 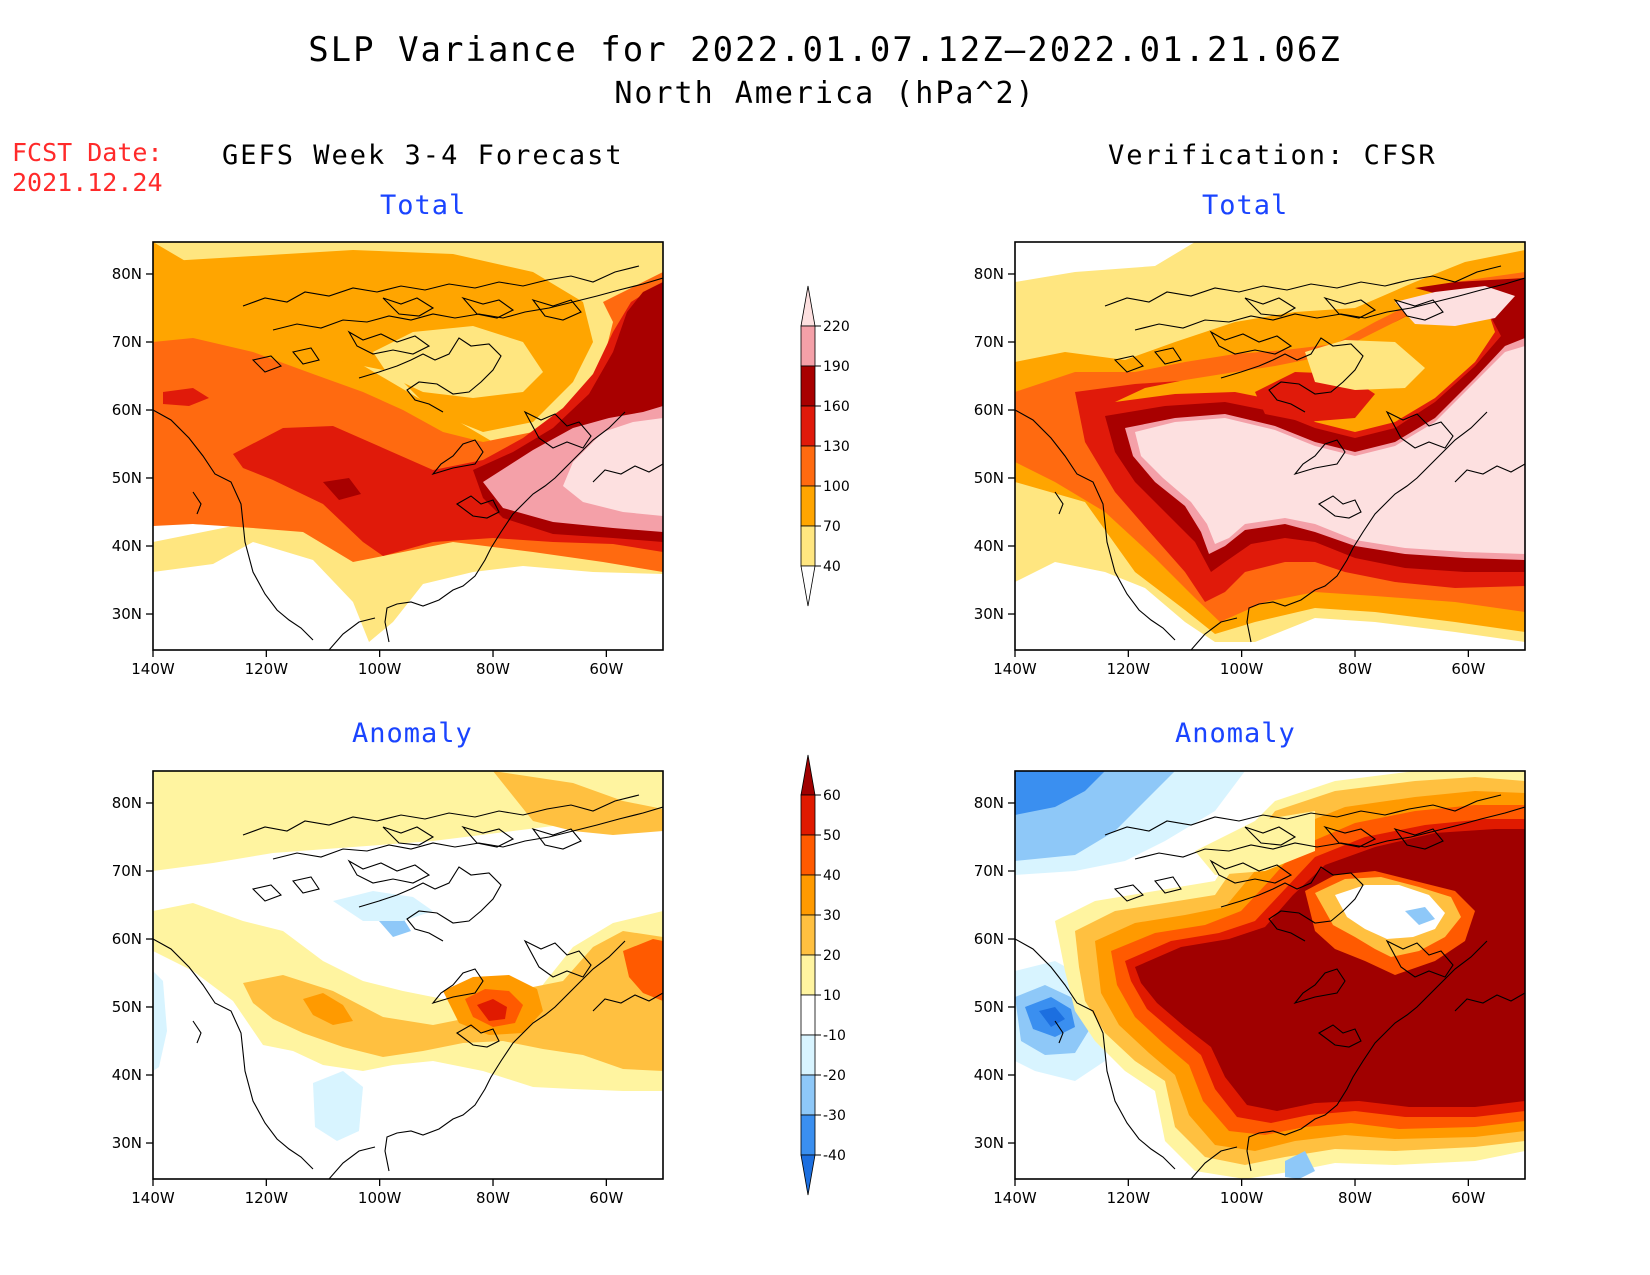 I want to click on panel-title-fcst-anomaly: Anomaly, so click(x=412, y=733).